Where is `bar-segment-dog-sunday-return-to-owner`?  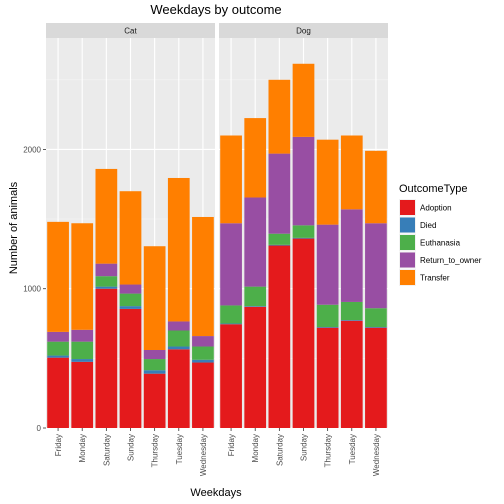
bar-segment-dog-sunday-return-to-owner is located at coordinates (303, 181).